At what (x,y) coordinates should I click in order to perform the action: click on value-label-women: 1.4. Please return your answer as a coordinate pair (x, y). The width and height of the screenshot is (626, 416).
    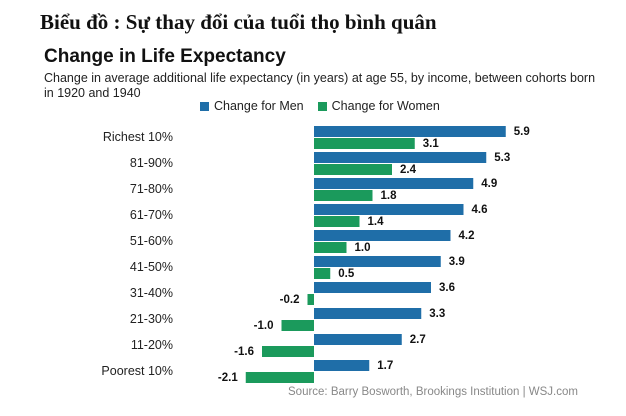
    Looking at the image, I should click on (376, 222).